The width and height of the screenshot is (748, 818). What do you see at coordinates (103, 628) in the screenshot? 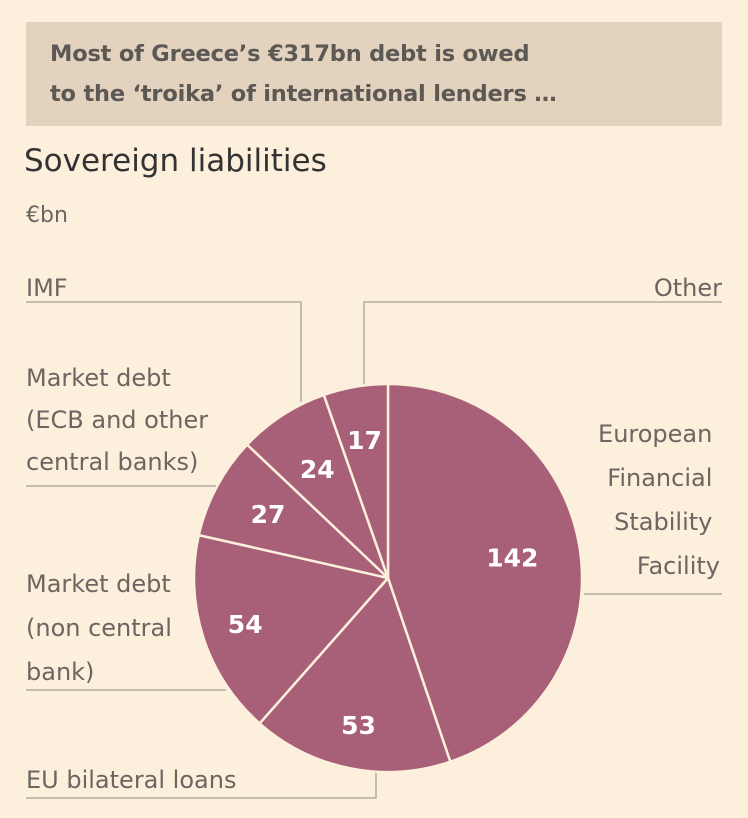
I see `label-market-debt-non-central: Market debt (non central bank)` at bounding box center [103, 628].